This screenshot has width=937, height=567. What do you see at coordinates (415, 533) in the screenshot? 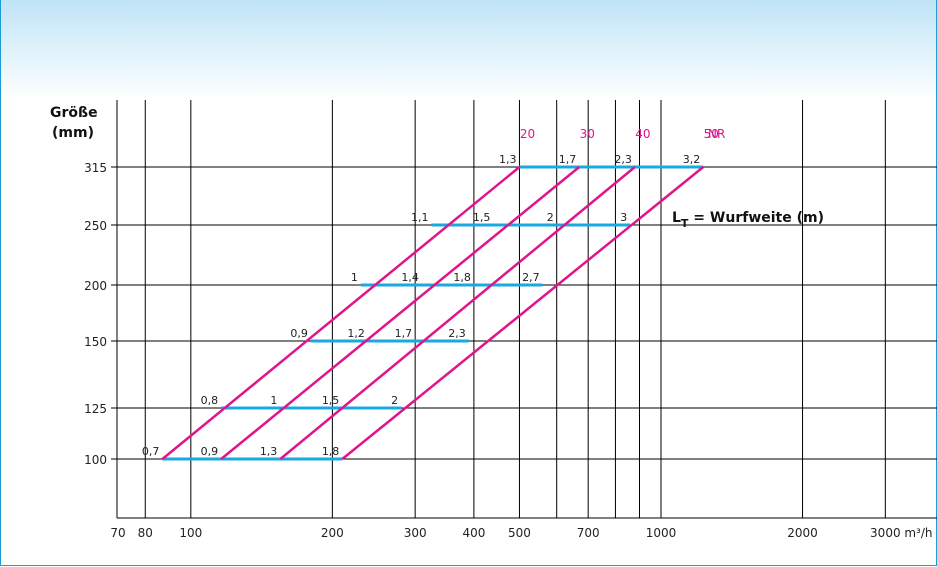
I see `x-tick-label-300: 300` at bounding box center [415, 533].